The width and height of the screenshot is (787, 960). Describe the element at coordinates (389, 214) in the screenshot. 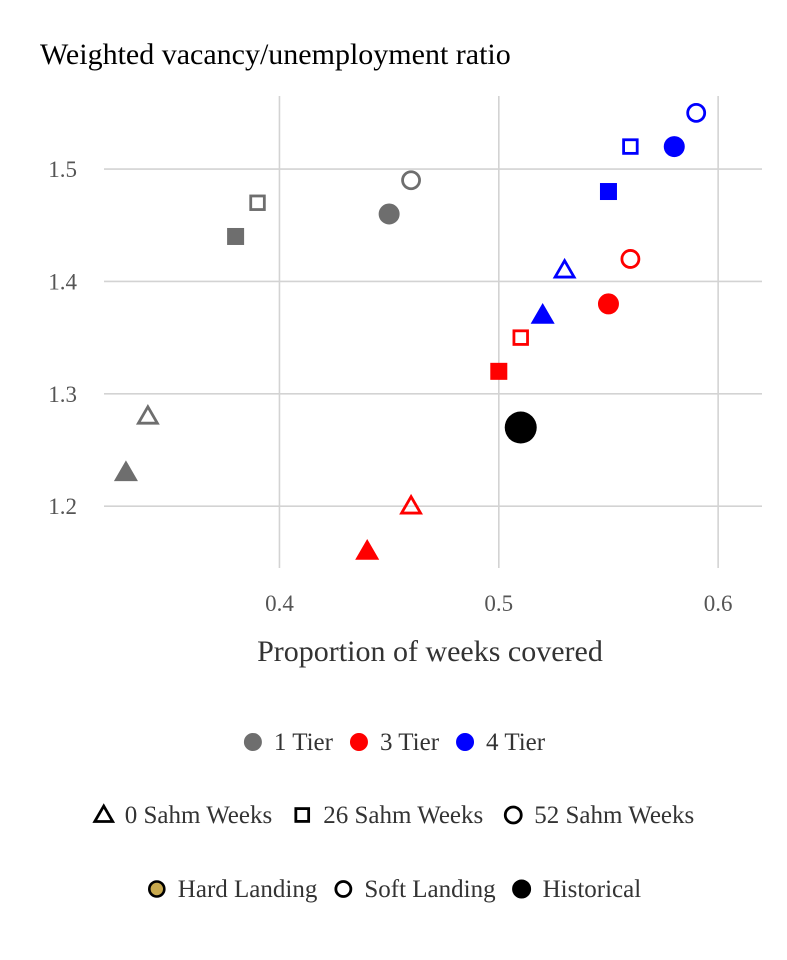

I see `1-tier-circle-hard-point` at that location.